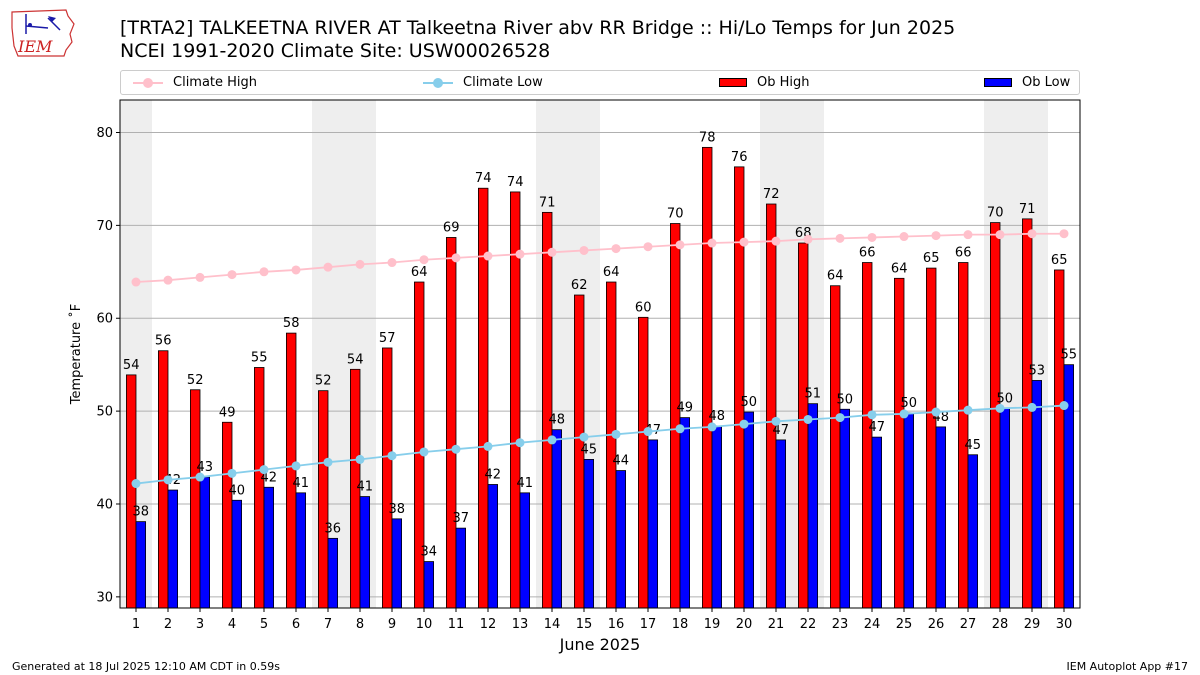  Describe the element at coordinates (451, 227) in the screenshot. I see `ob-high-value-label-day-11: 69` at that location.